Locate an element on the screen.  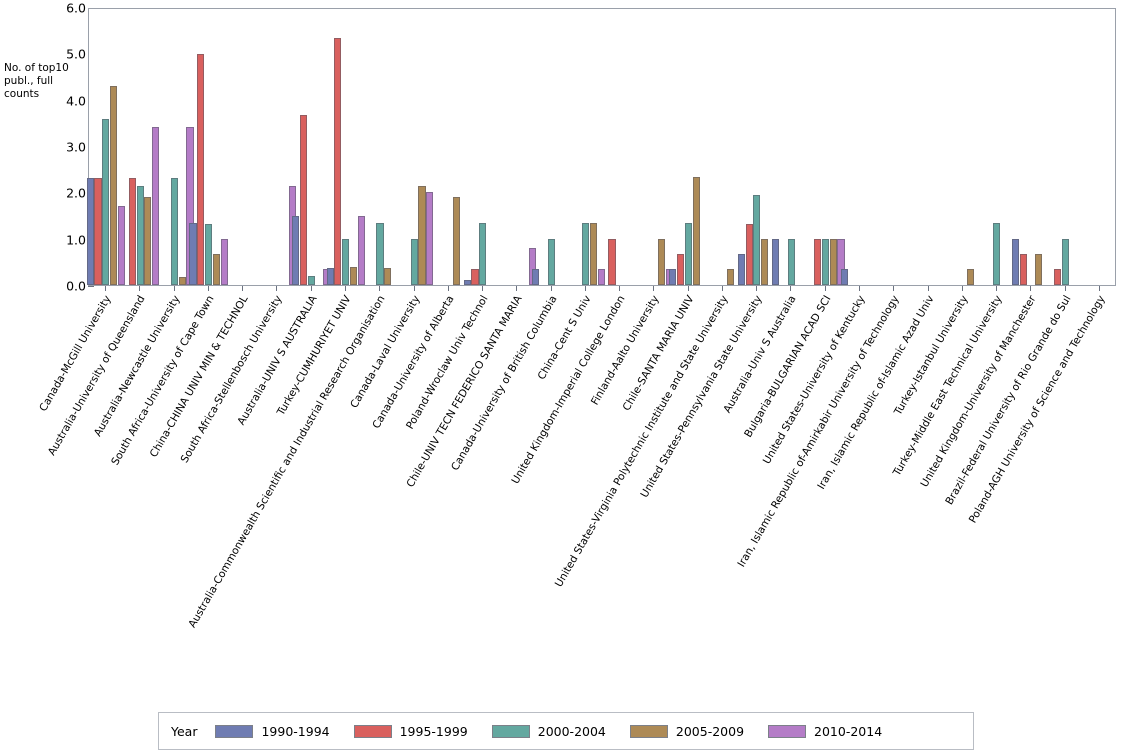
legend-label: 2000-2004 is located at coordinates (571, 731).